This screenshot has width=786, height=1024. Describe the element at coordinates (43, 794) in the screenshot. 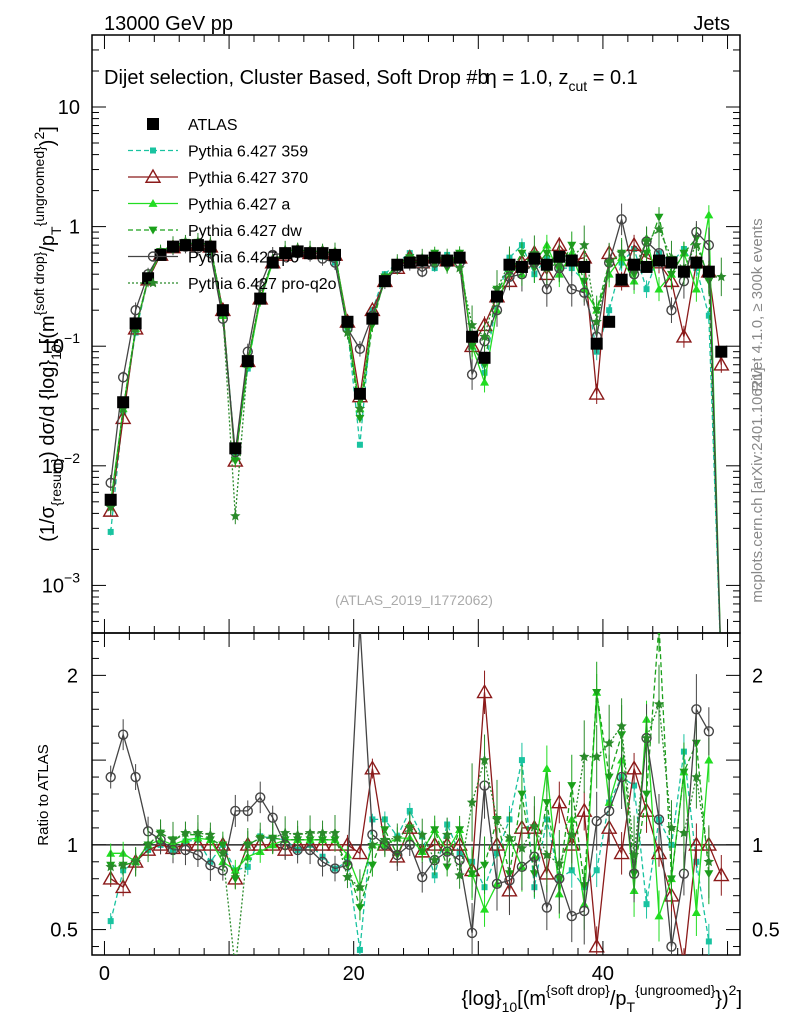

I see `ratio-y-axis-label: Ratio to ATLAS` at that location.